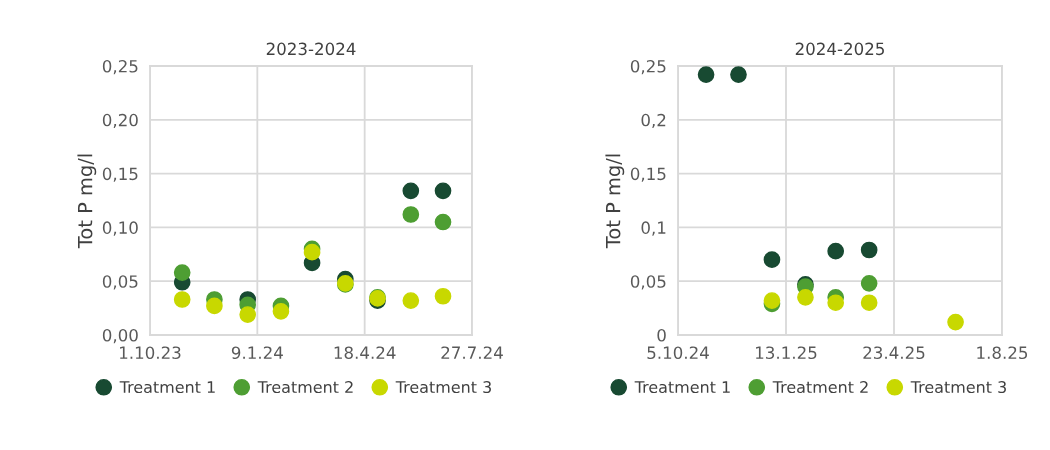  What do you see at coordinates (661, 335) in the screenshot?
I see `y-tick-label: 0` at bounding box center [661, 335].